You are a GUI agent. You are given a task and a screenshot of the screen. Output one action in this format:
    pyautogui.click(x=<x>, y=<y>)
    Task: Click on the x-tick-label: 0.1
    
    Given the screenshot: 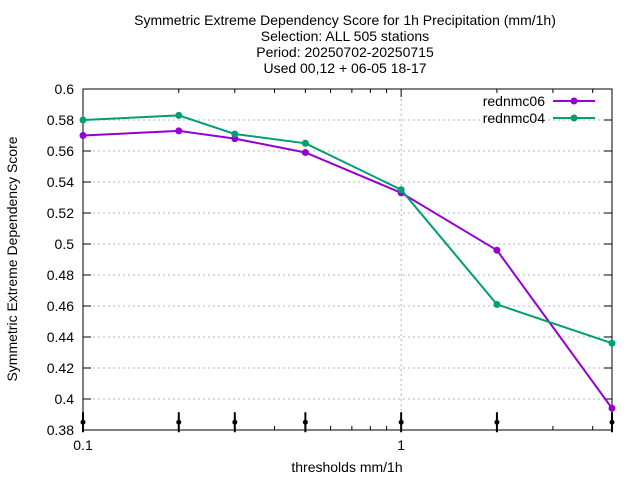 What is the action you would take?
    pyautogui.click(x=83, y=445)
    